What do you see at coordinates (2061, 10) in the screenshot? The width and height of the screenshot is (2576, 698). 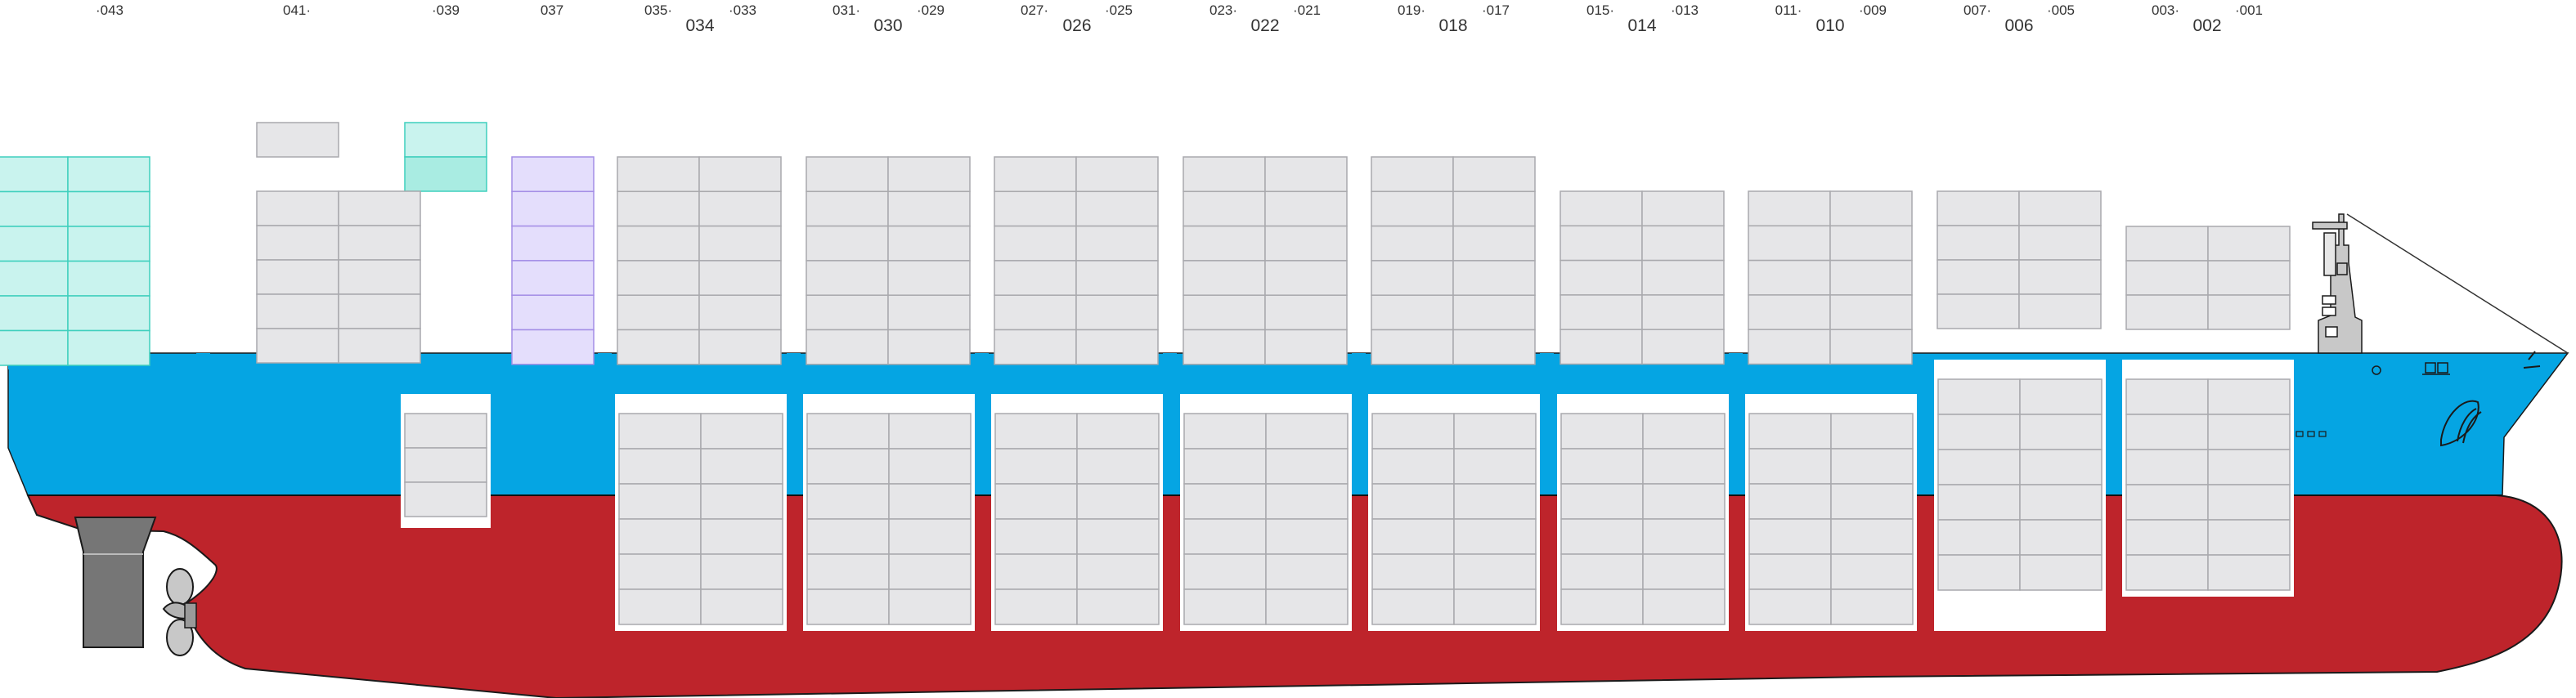 I see `bay-label-odd: ·005` at bounding box center [2061, 10].